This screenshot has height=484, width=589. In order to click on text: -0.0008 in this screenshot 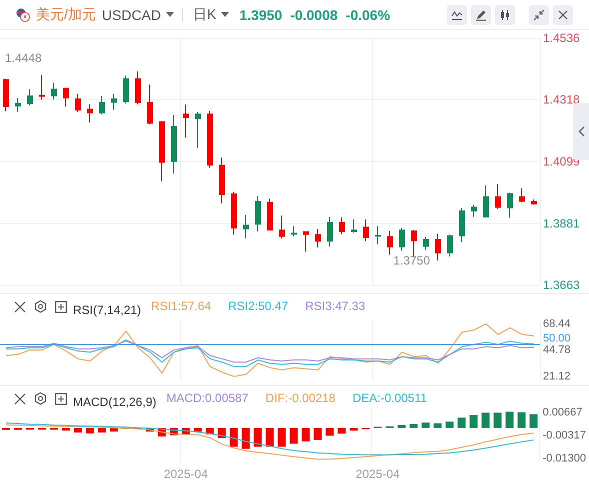, I will do `click(314, 14)`.